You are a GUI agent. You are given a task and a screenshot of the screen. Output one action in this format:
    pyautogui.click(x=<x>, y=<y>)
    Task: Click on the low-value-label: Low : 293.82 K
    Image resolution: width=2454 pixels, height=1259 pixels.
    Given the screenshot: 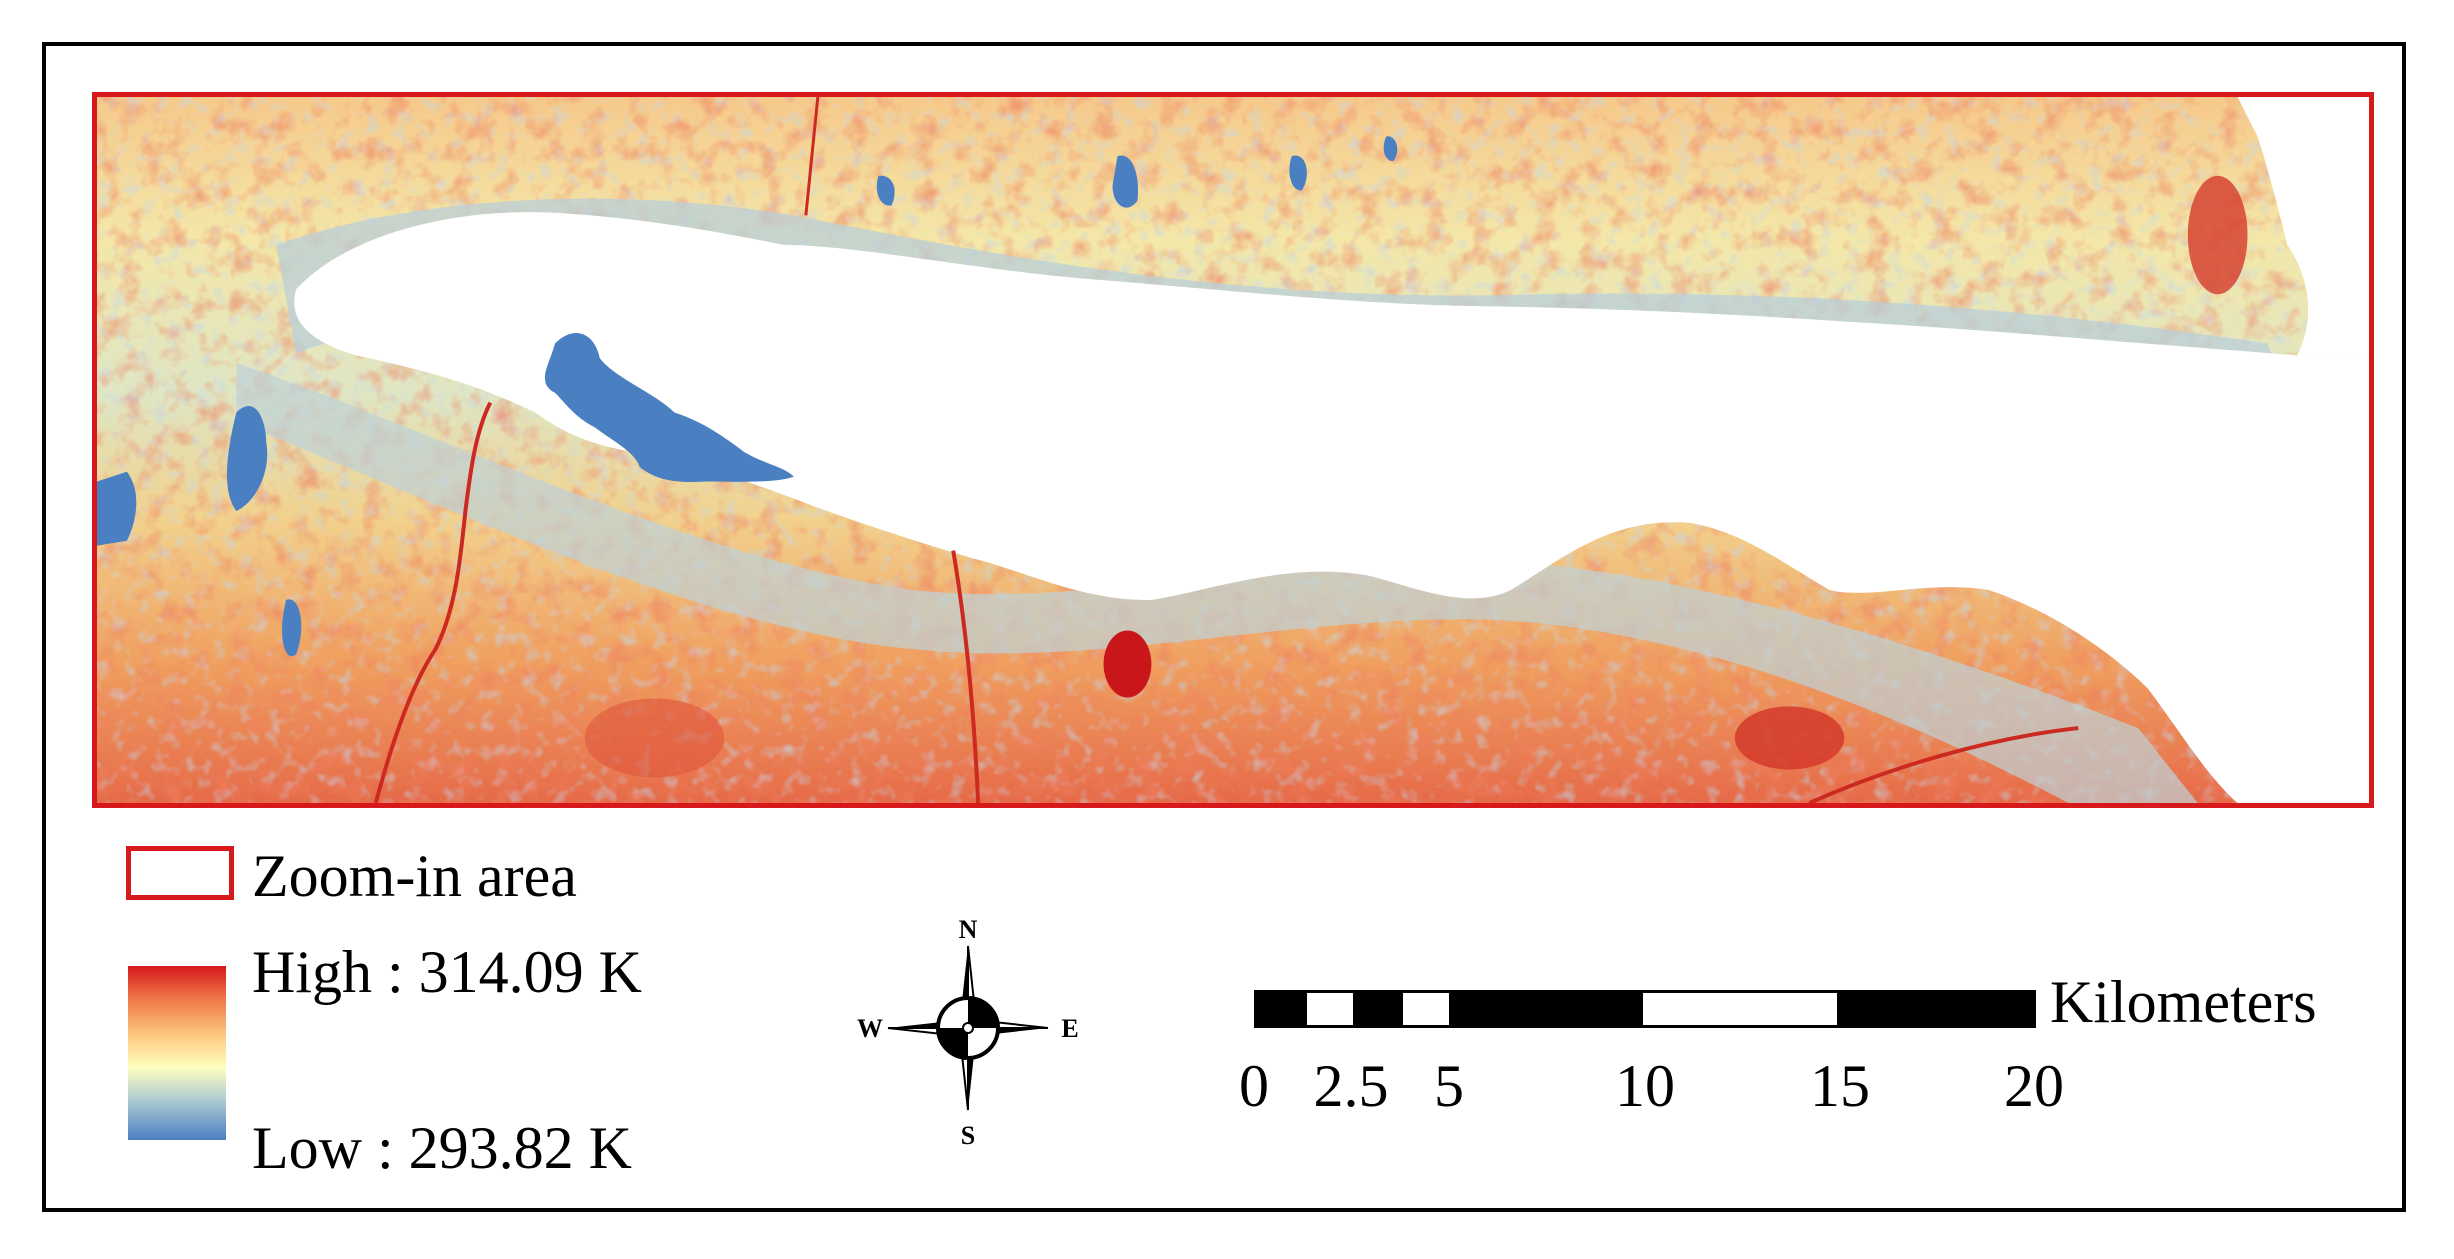 What is the action you would take?
    pyautogui.click(x=442, y=1148)
    